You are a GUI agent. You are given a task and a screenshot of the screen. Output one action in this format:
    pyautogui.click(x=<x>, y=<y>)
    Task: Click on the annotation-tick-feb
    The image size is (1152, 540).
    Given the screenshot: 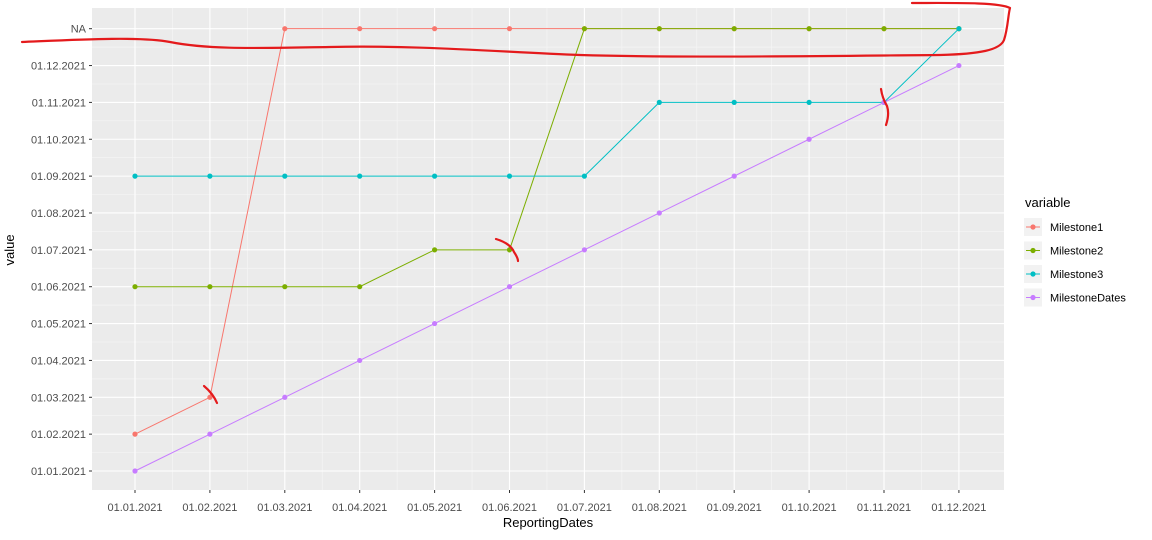 What is the action you would take?
    pyautogui.click(x=210, y=394)
    